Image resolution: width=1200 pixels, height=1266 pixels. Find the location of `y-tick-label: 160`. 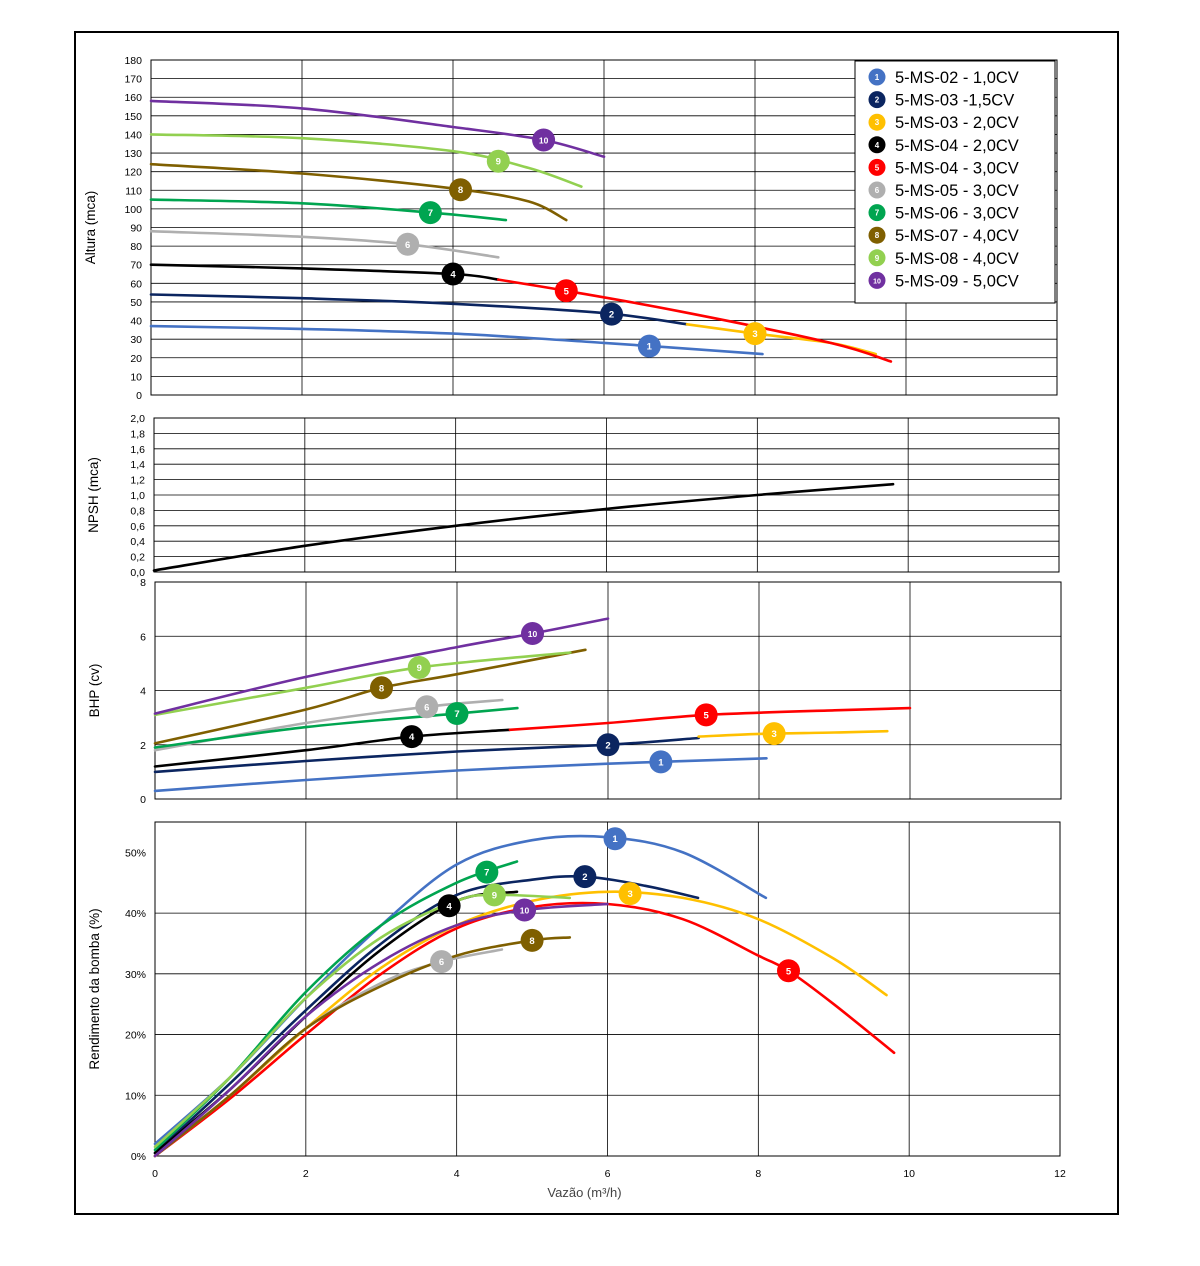

y-tick-label: 160 is located at coordinates (133, 98).